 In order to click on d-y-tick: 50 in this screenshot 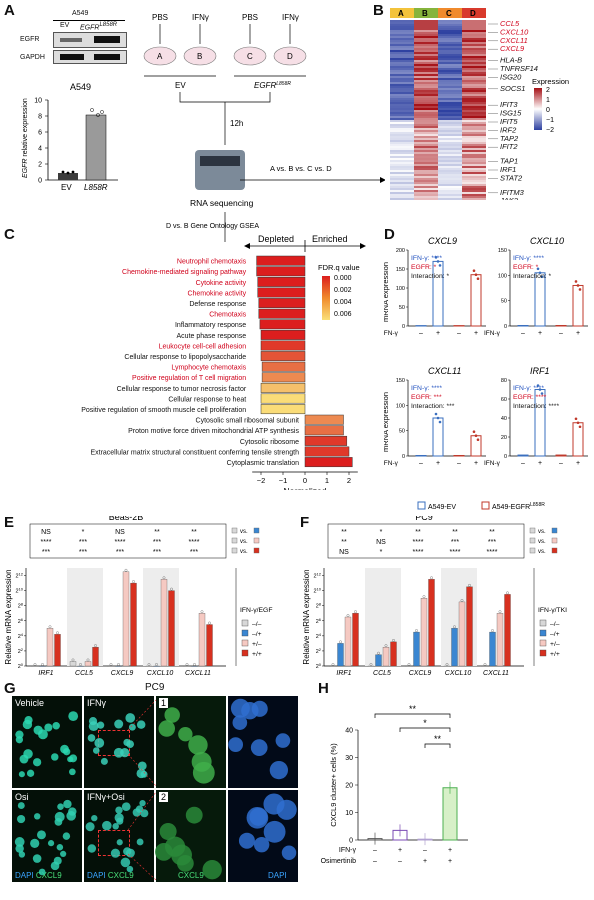, I will do `click(402, 308)`.